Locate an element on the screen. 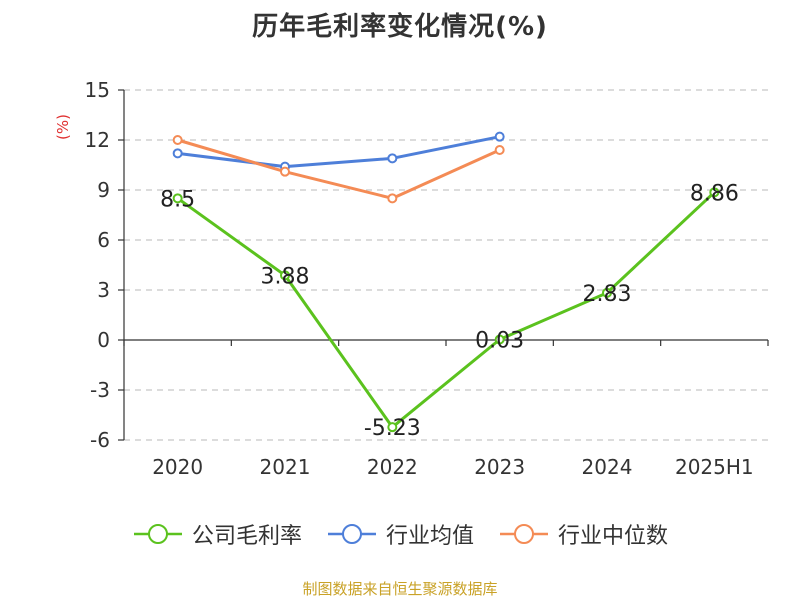  x-tick-label: 2021 is located at coordinates (285, 467).